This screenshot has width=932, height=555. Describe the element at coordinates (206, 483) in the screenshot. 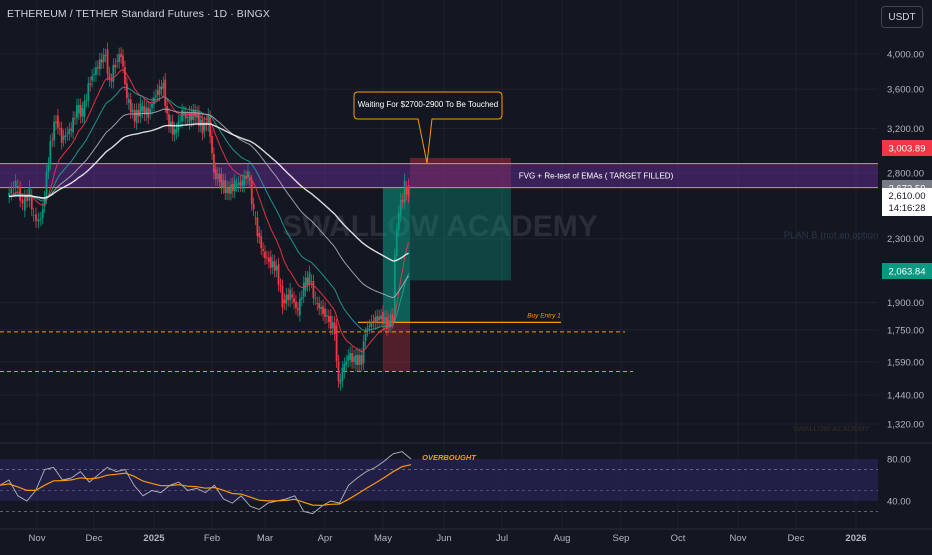

I see `rsi-line` at that location.